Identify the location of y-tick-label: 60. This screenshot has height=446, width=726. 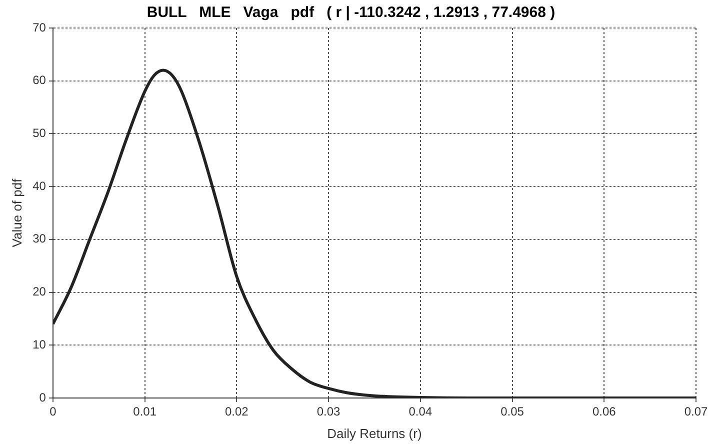
(39, 80).